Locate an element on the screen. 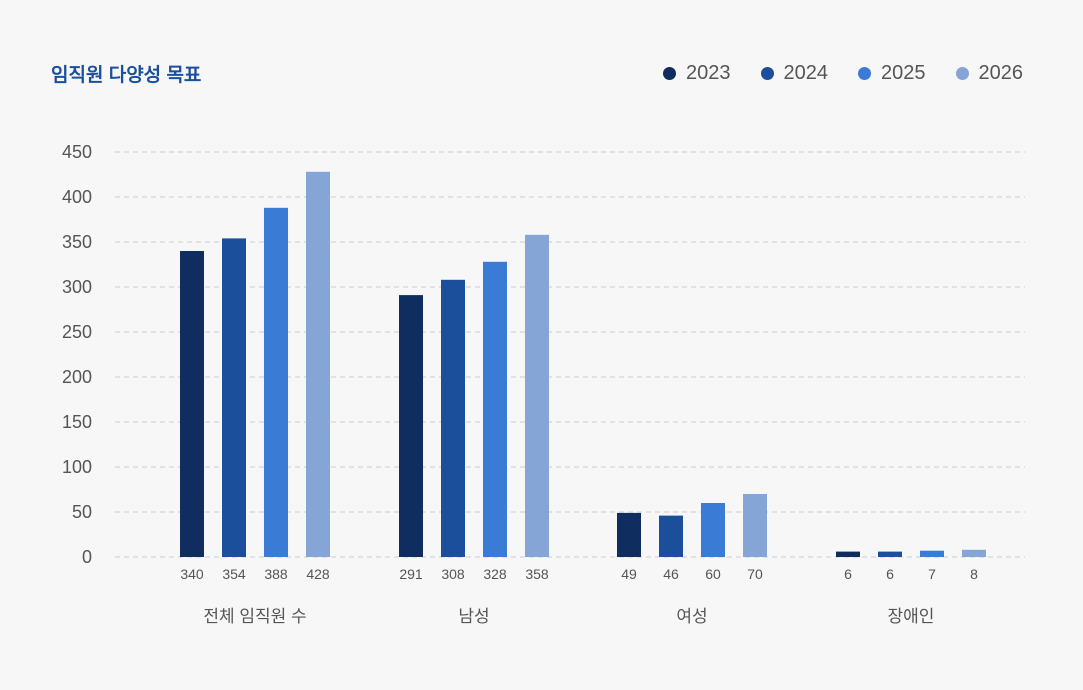 The height and width of the screenshot is (690, 1083). y-tick-label: 0 is located at coordinates (87, 557).